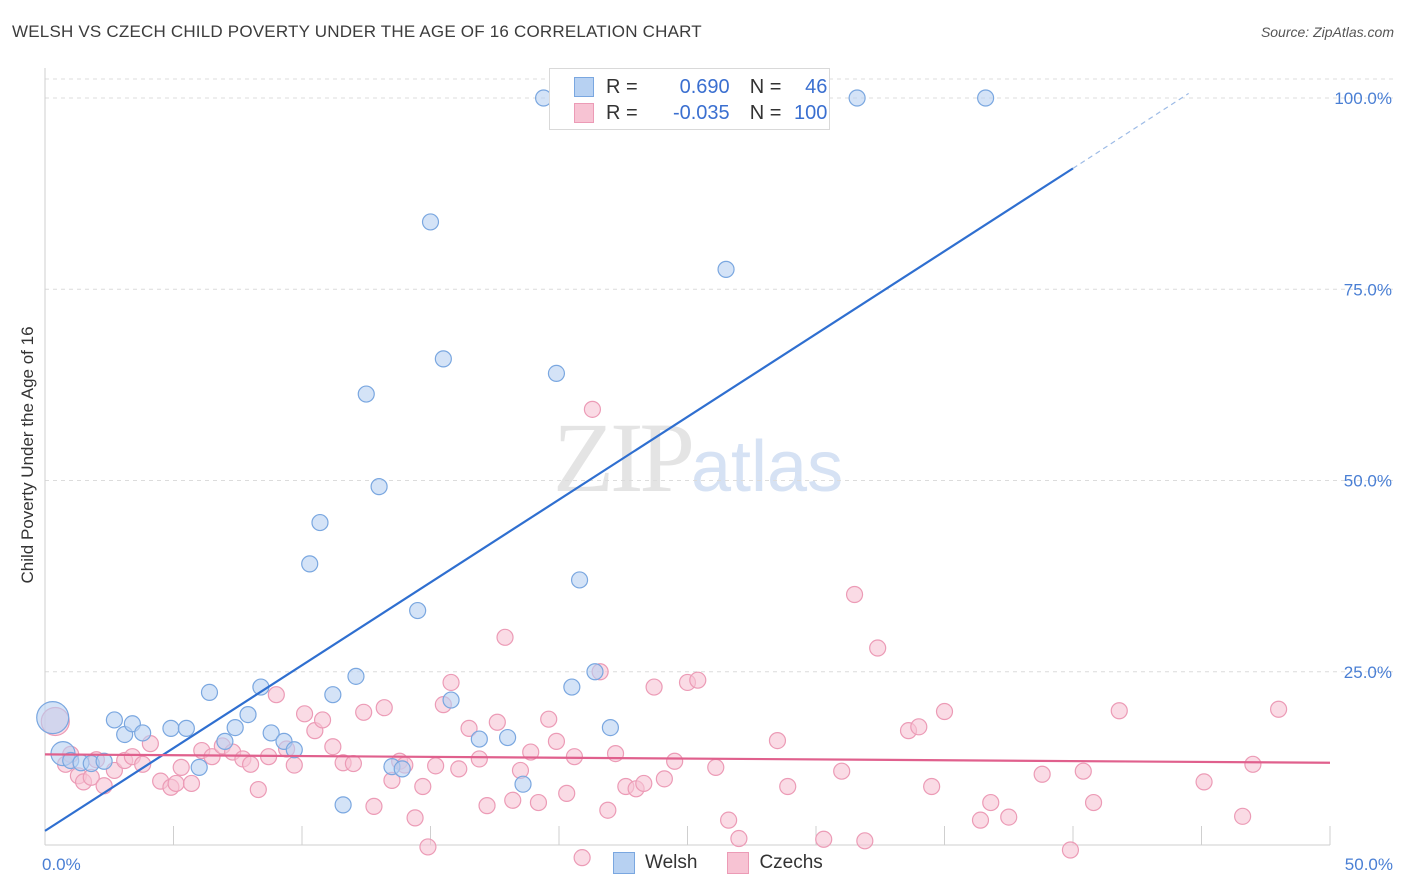  I want to click on czech-r-label: R =, so click(622, 112).